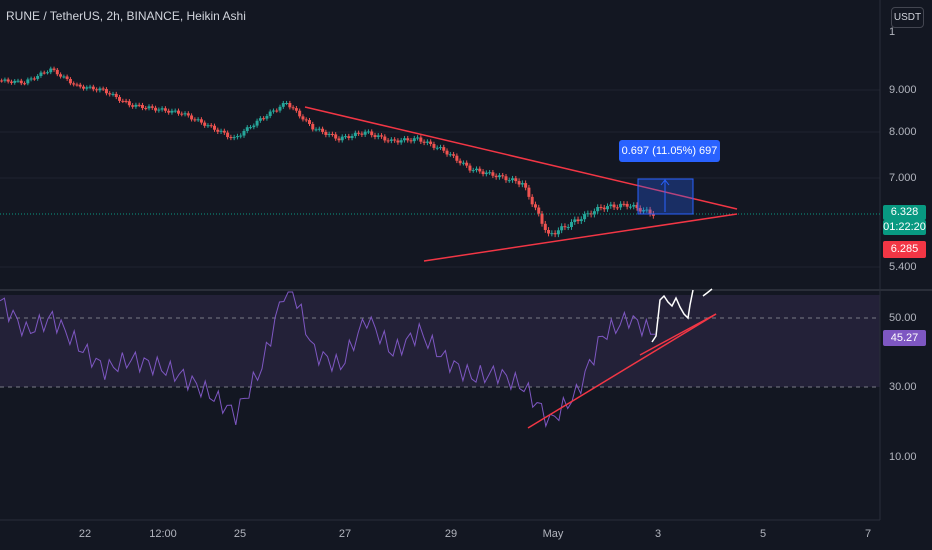  Describe the element at coordinates (904, 227) in the screenshot. I see `bar-countdown-badge: 01:22:20` at that location.